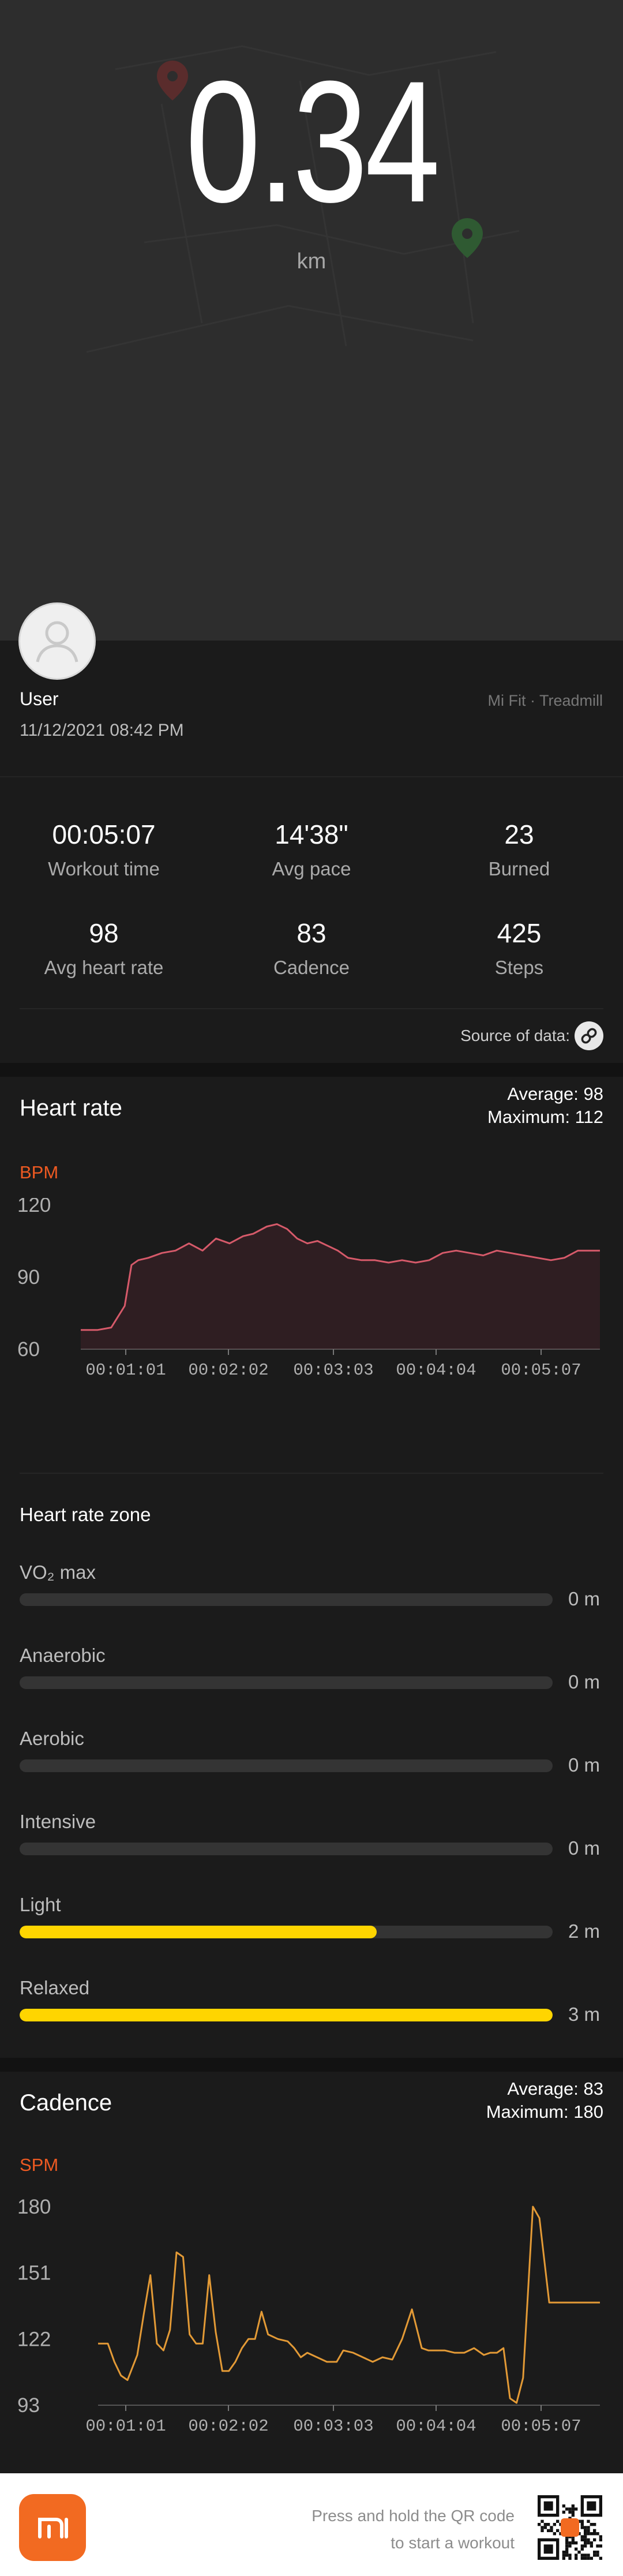  What do you see at coordinates (66, 2103) in the screenshot?
I see `cadence-title: Cadence` at bounding box center [66, 2103].